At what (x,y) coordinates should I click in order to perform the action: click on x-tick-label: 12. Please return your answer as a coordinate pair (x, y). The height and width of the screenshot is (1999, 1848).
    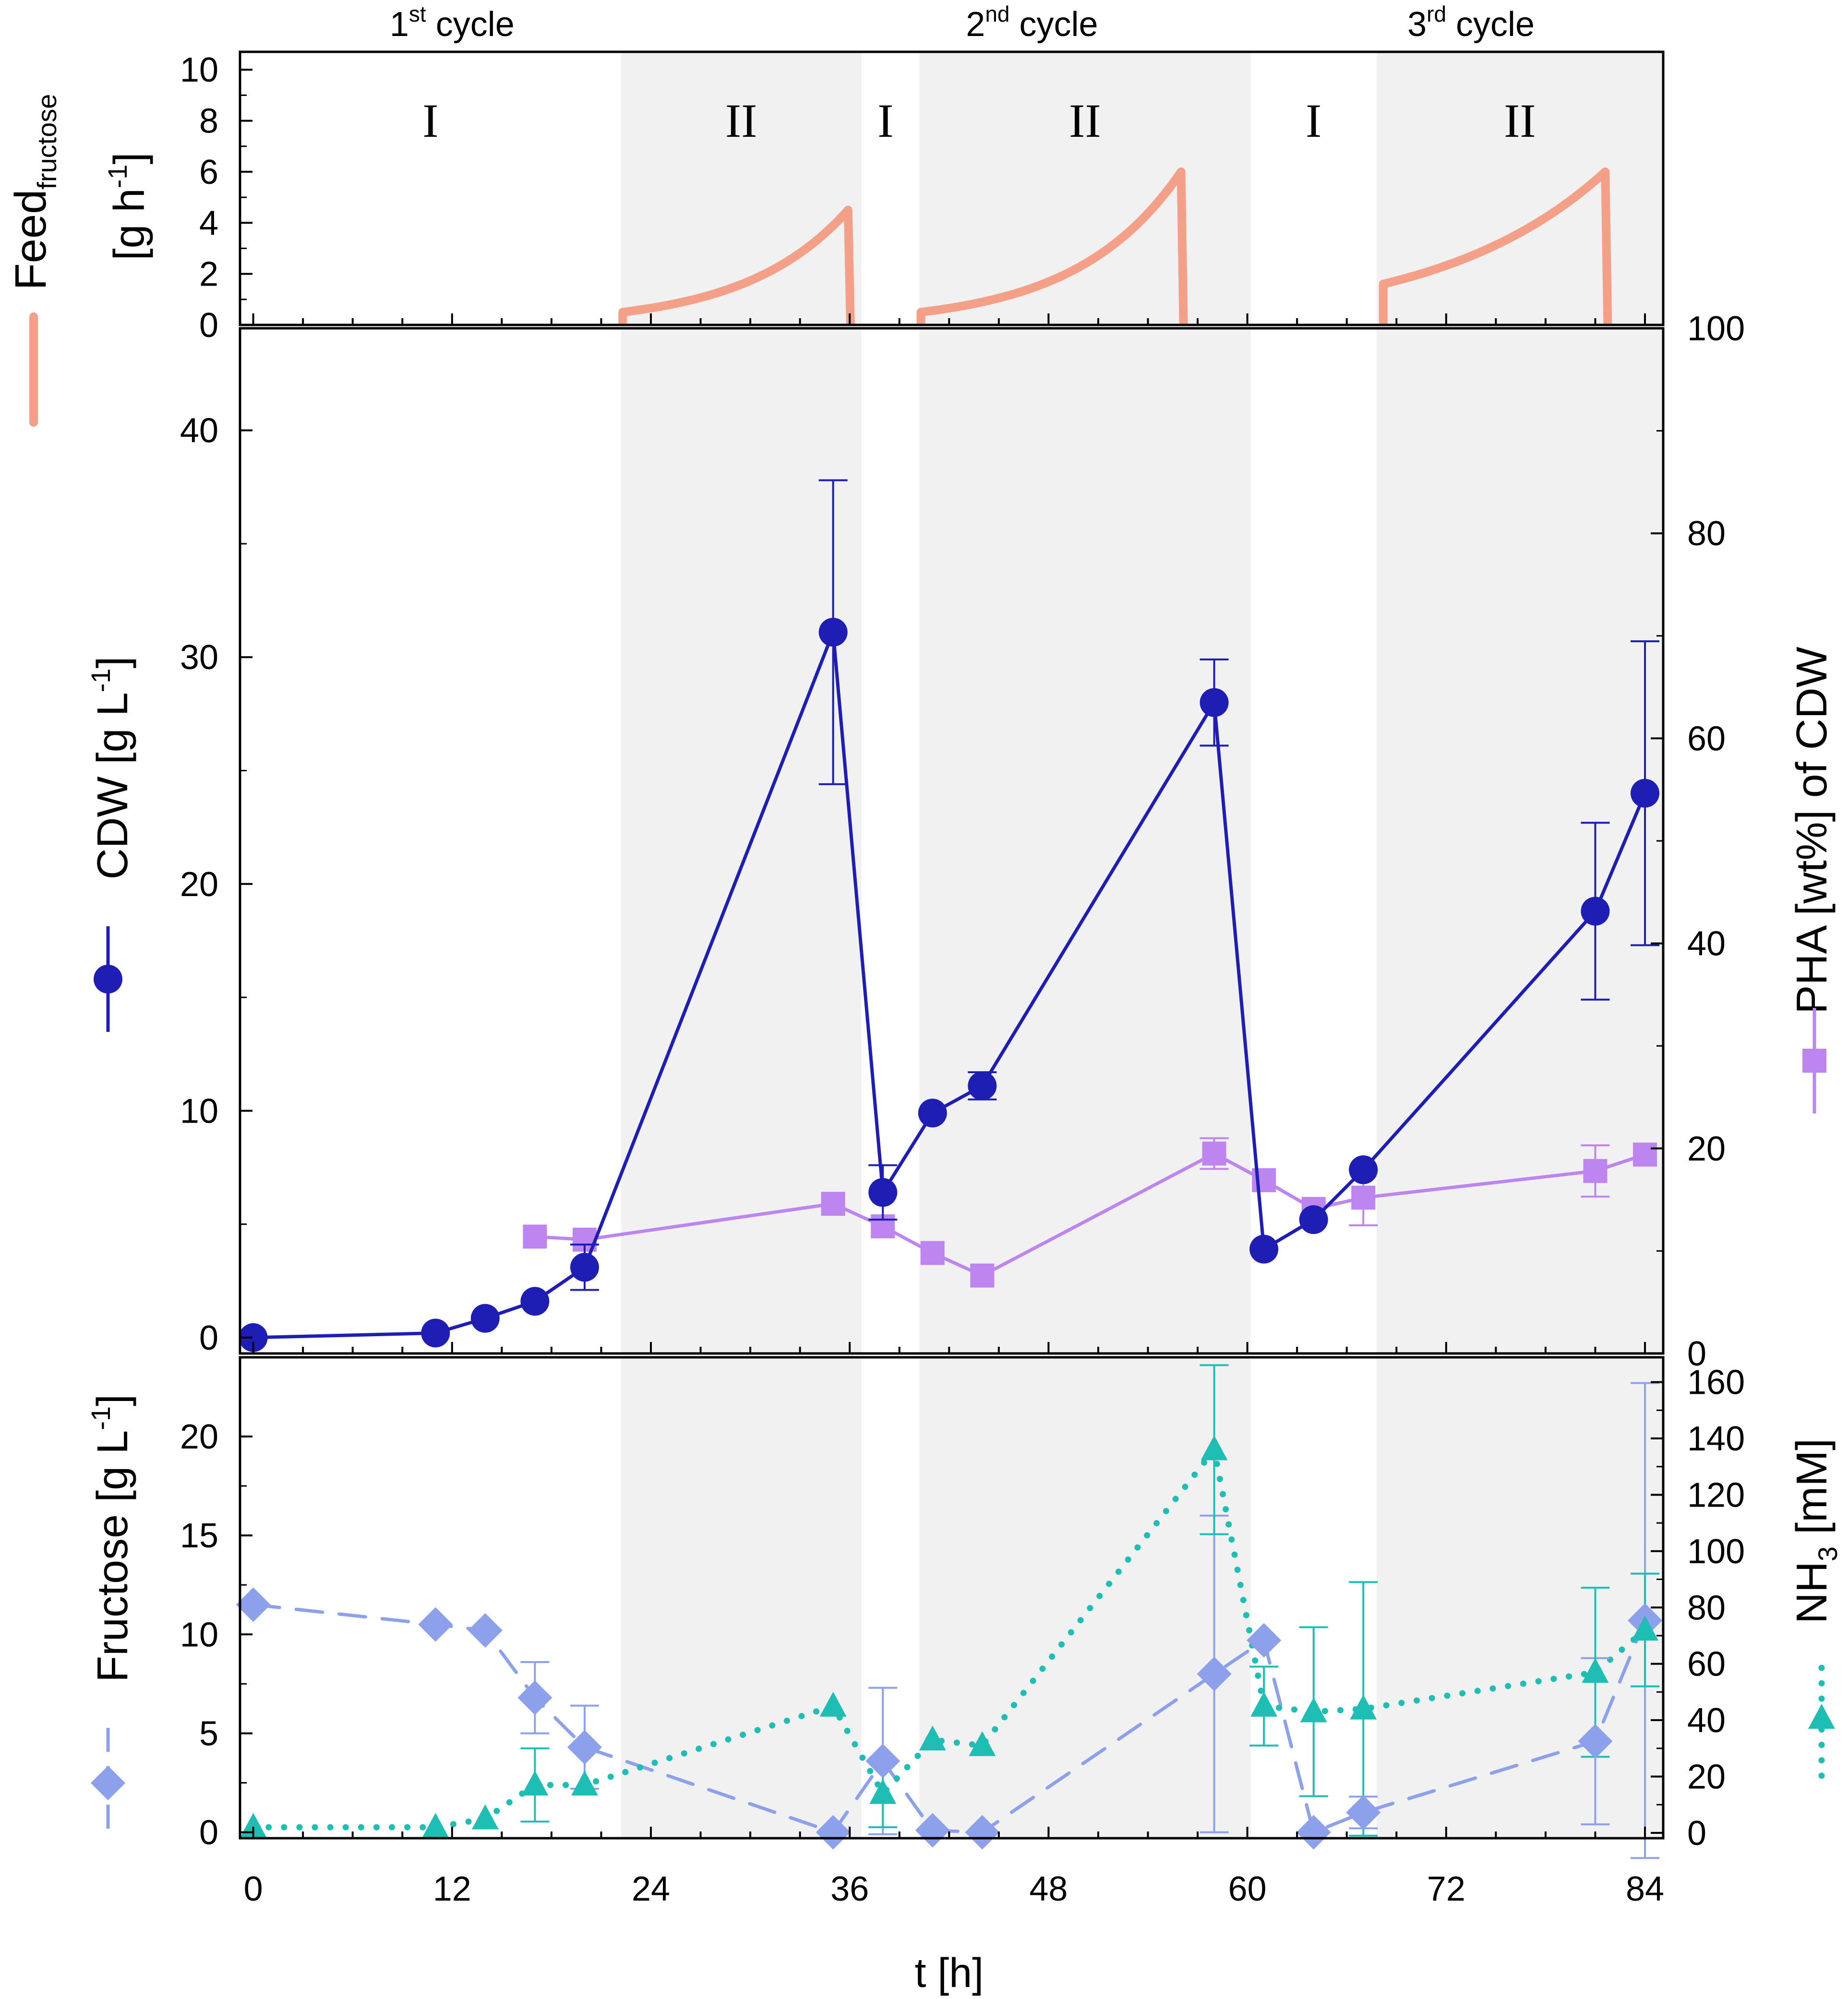
    Looking at the image, I should click on (452, 1889).